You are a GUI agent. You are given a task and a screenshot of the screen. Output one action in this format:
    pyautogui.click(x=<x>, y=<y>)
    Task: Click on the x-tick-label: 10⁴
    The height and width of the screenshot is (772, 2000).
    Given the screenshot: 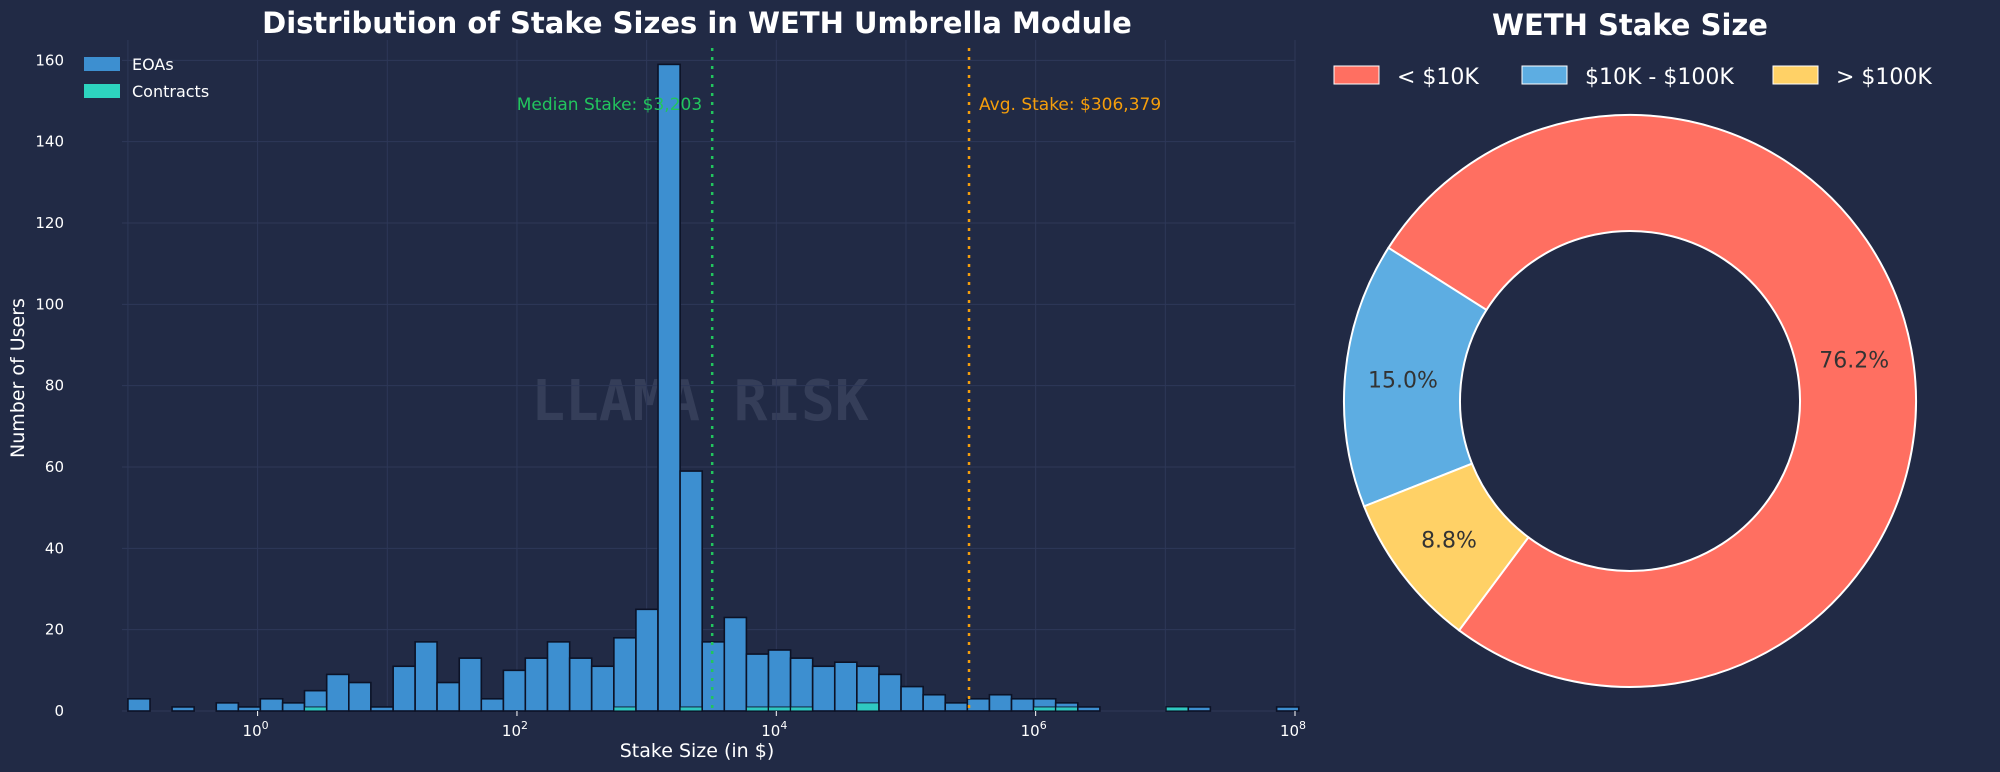 What is the action you would take?
    pyautogui.click(x=774, y=729)
    